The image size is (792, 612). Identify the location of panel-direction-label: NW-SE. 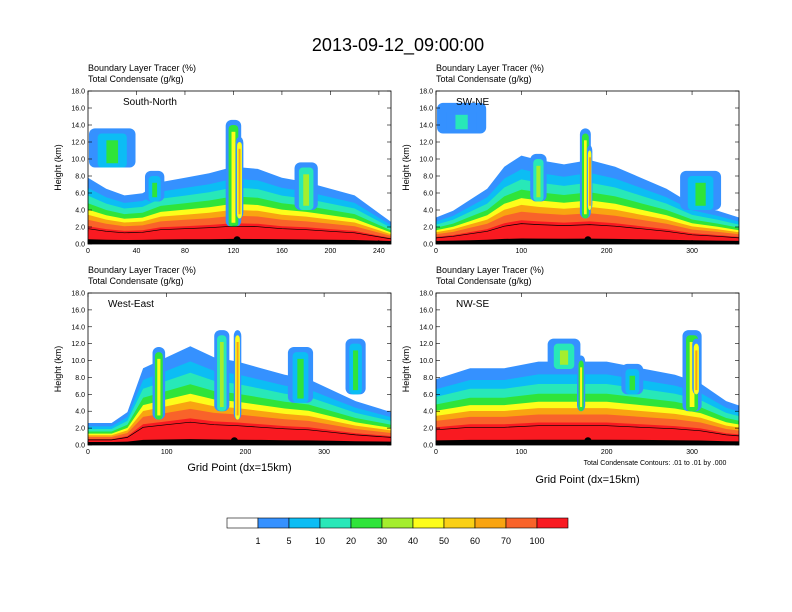
(472, 304).